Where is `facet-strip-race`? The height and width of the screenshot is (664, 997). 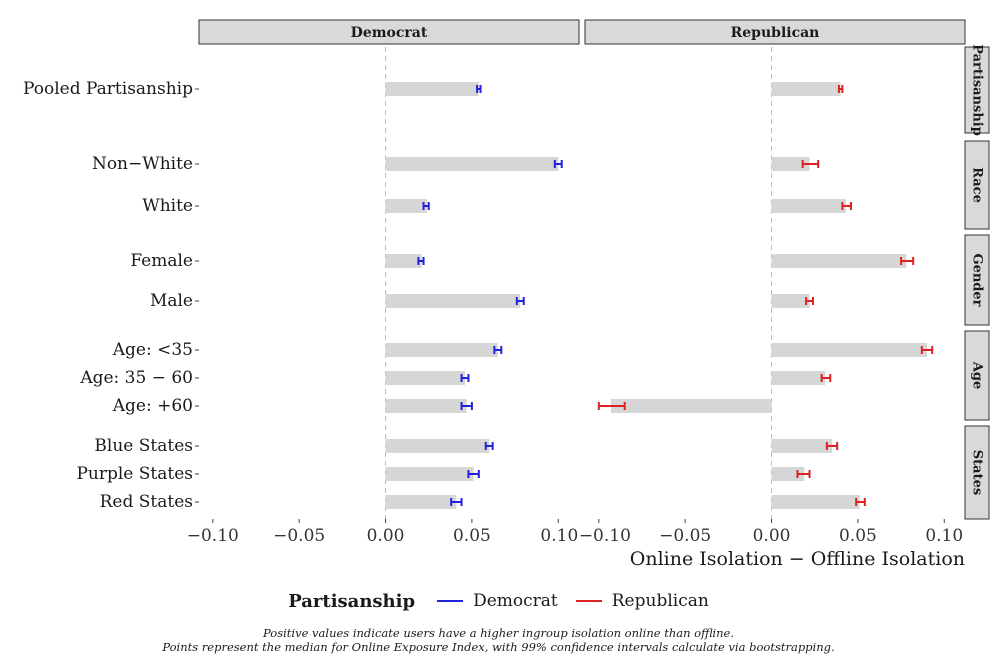 facet-strip-race is located at coordinates (977, 185).